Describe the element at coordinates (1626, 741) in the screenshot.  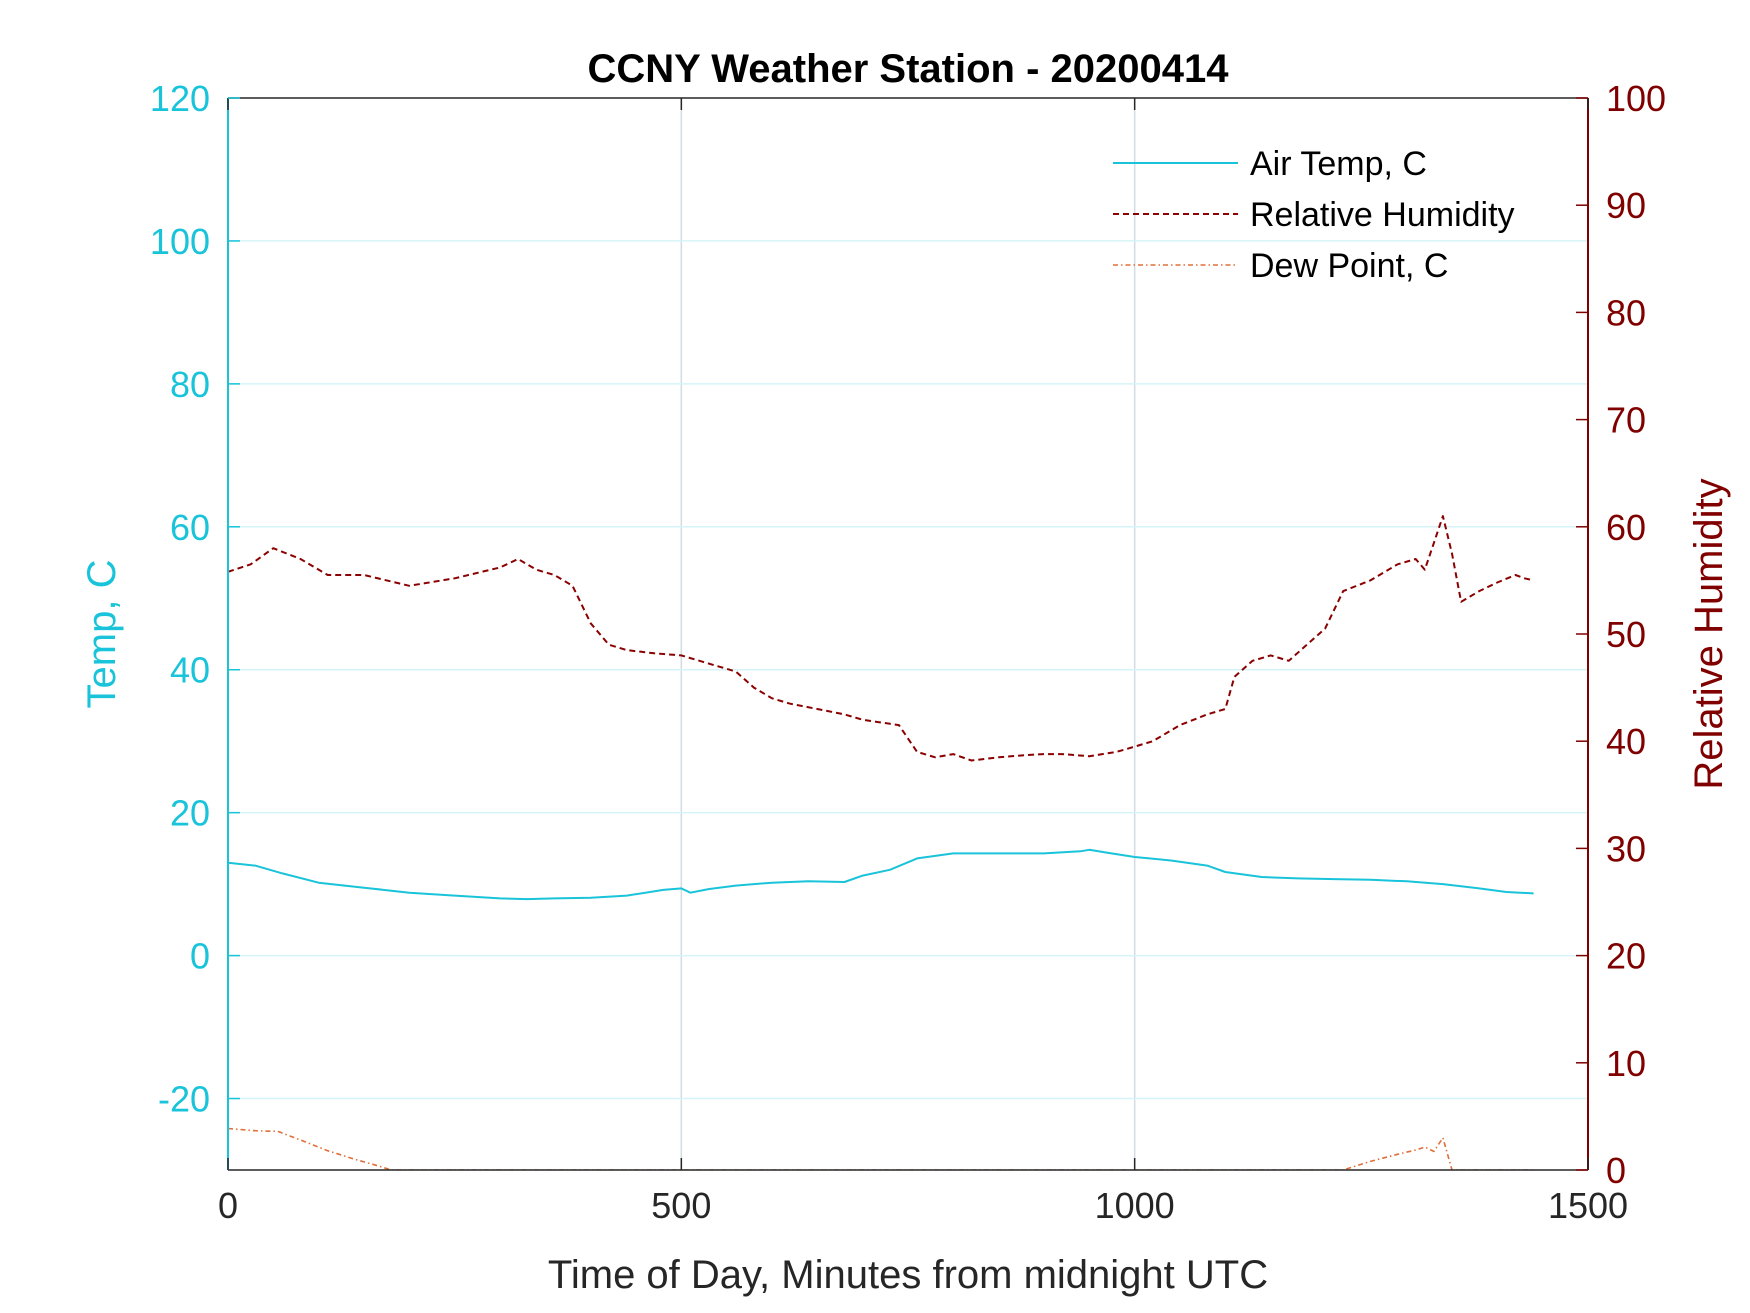
I see `y-tick-label-right: 40` at that location.